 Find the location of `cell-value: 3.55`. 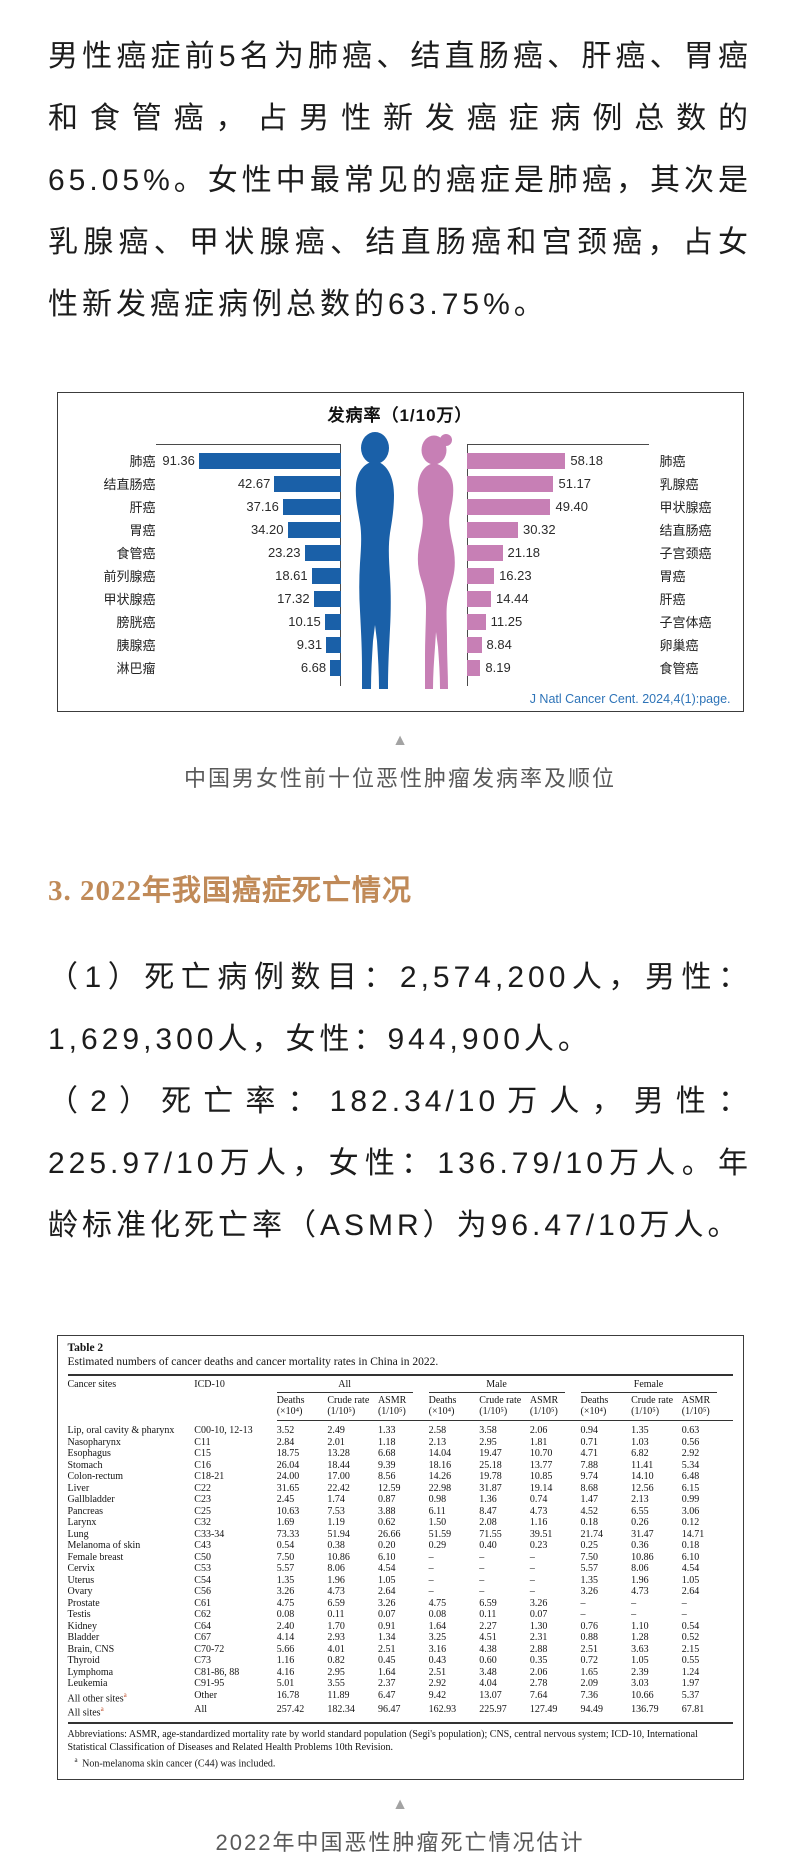

cell-value: 3.55 is located at coordinates (336, 1683).